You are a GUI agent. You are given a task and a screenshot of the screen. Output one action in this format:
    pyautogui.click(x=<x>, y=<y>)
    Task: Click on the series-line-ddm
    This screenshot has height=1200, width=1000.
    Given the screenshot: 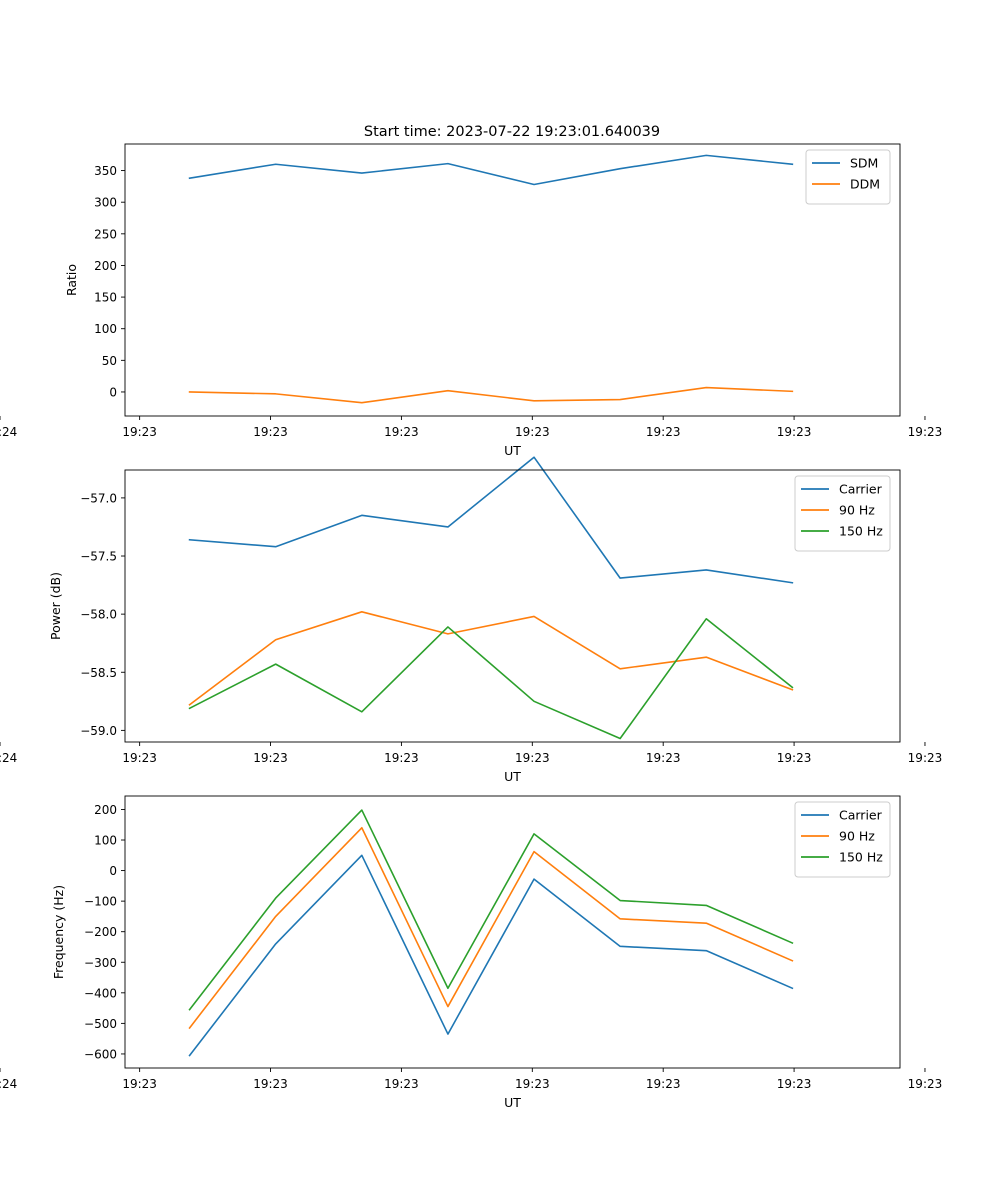 What is the action you would take?
    pyautogui.click(x=491, y=395)
    